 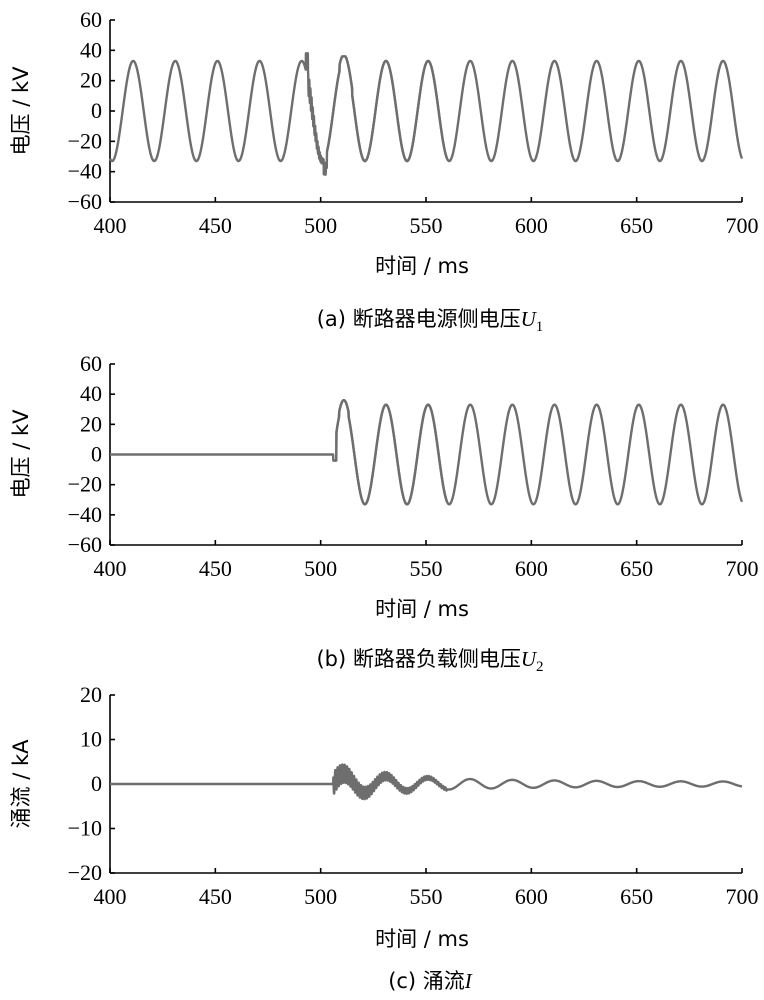 I want to click on y-axis-label: 涌流 / kA, so click(x=21, y=784).